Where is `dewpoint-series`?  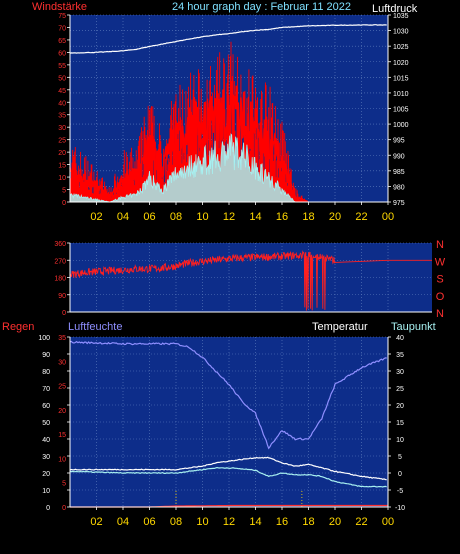
dewpoint-series is located at coordinates (228, 477).